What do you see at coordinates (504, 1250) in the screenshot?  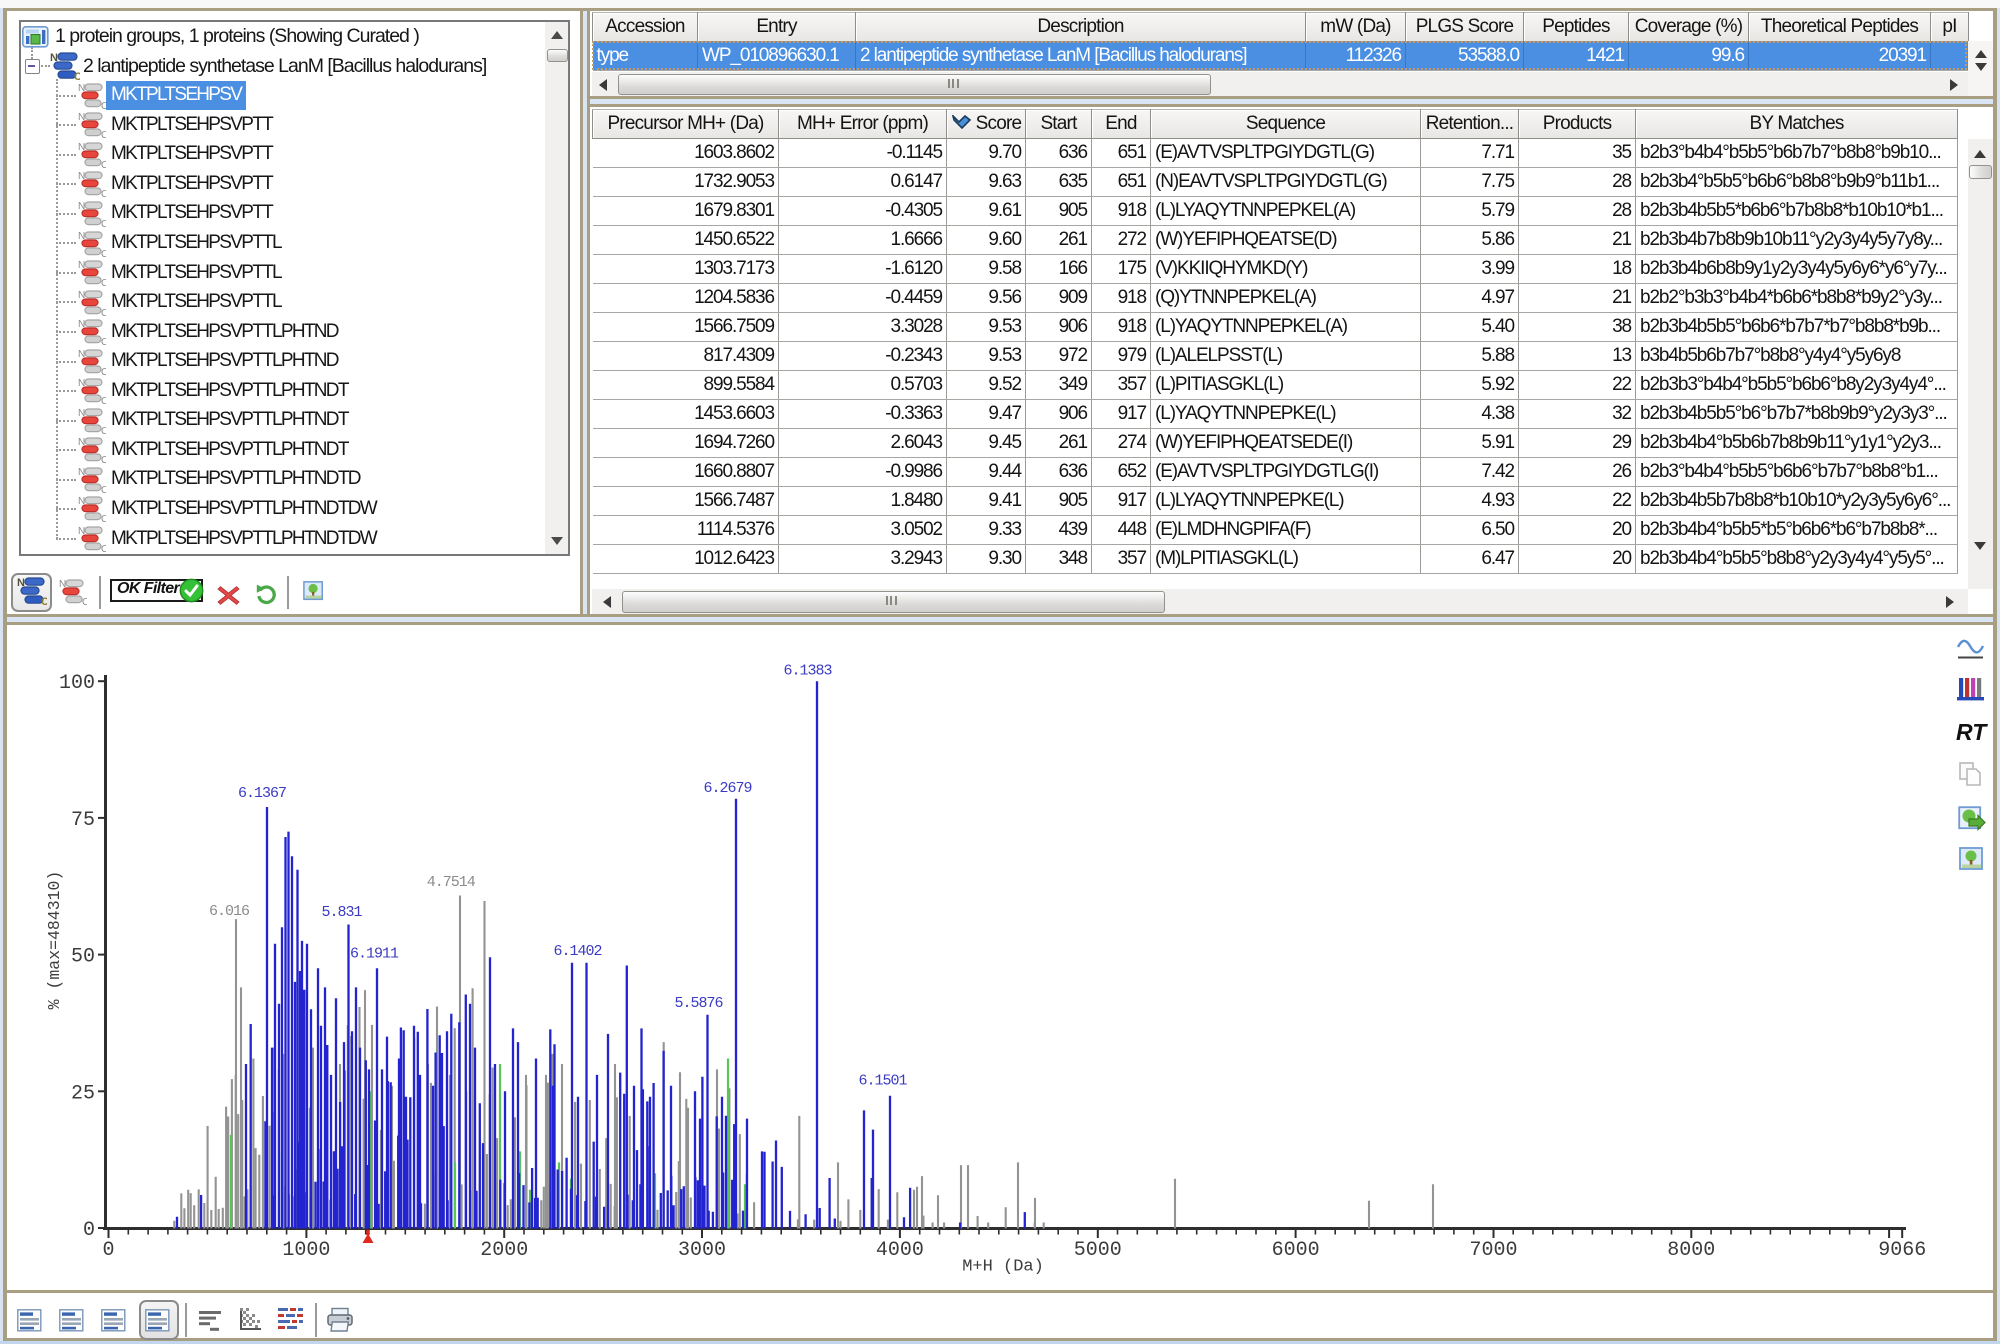 I see `svg-text: 2000` at bounding box center [504, 1250].